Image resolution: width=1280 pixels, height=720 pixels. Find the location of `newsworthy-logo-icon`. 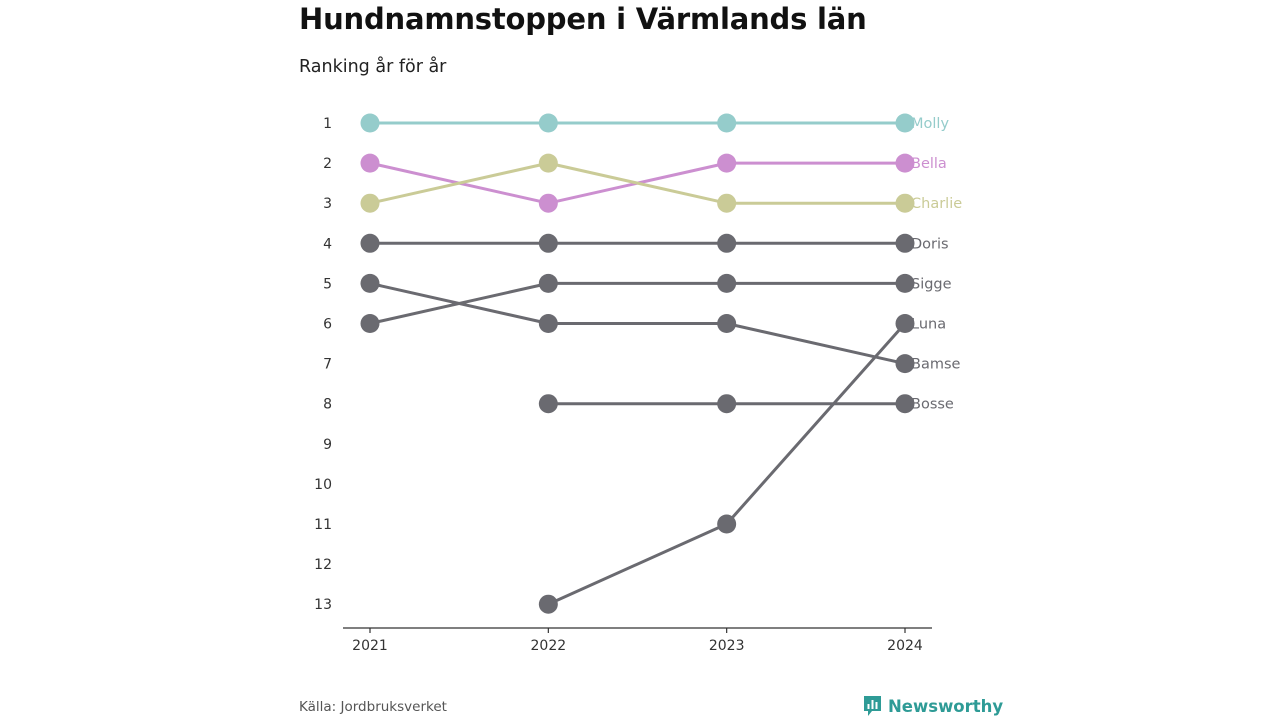

newsworthy-logo-icon is located at coordinates (872, 706).